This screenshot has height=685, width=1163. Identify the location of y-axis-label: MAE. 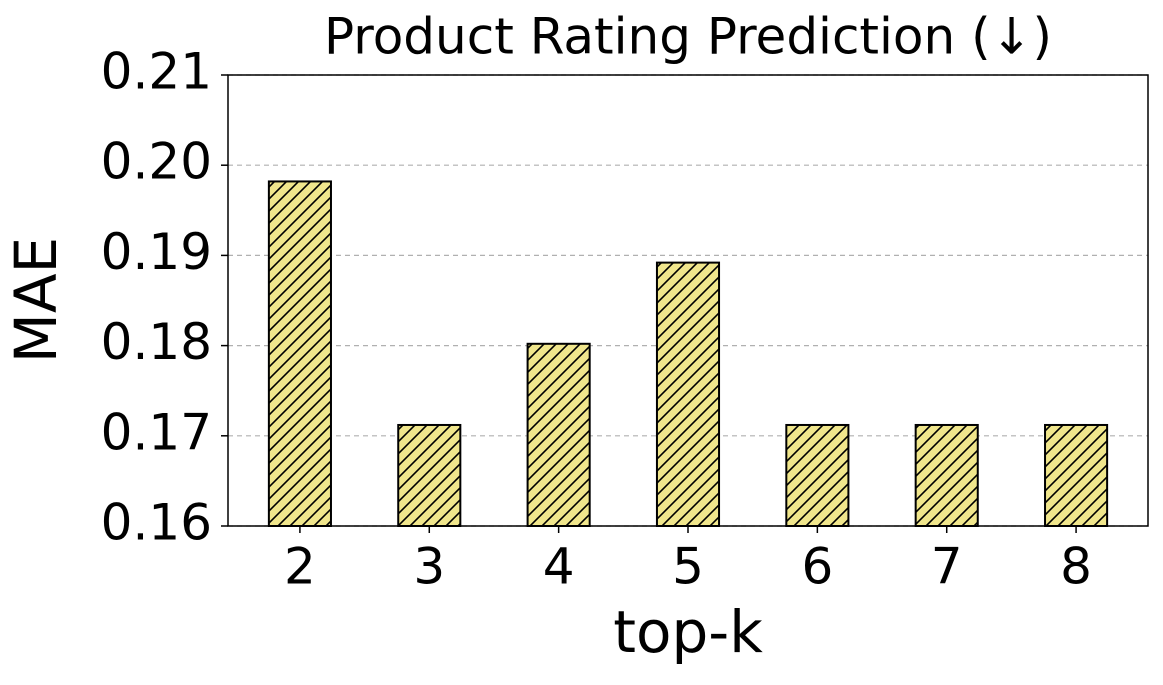
(36, 300).